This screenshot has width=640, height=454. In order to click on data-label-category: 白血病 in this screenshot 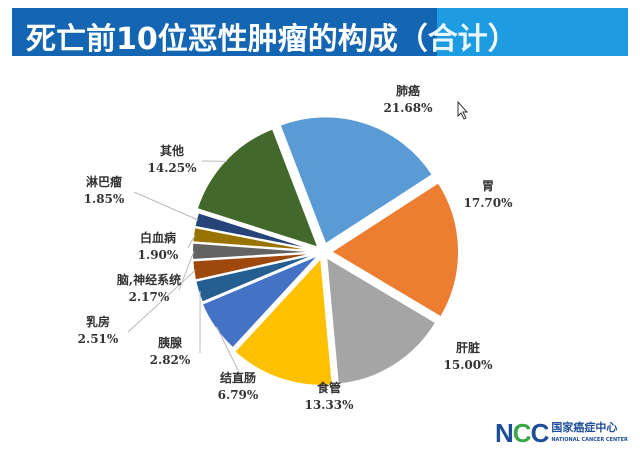, I will do `click(158, 237)`.